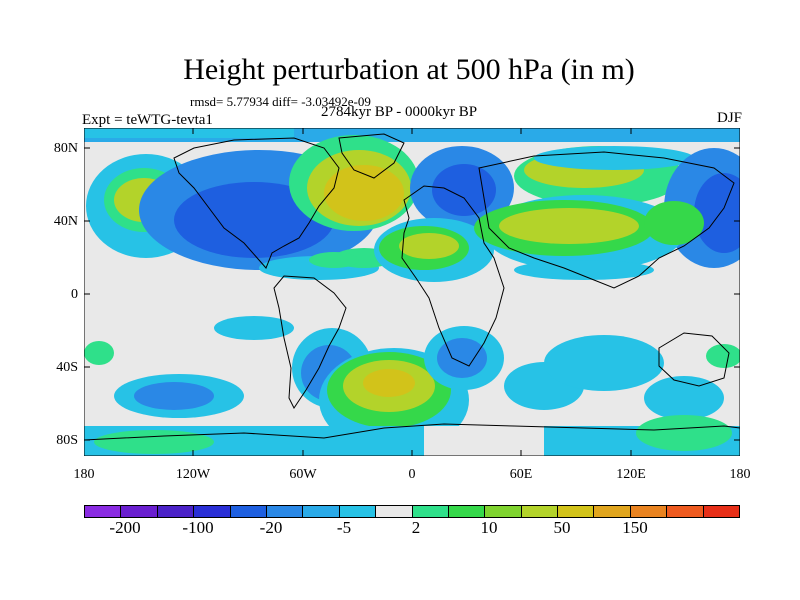 The width and height of the screenshot is (800, 600). What do you see at coordinates (409, 69) in the screenshot?
I see `map-title: Height perturbation at 500 hPa (in m)` at bounding box center [409, 69].